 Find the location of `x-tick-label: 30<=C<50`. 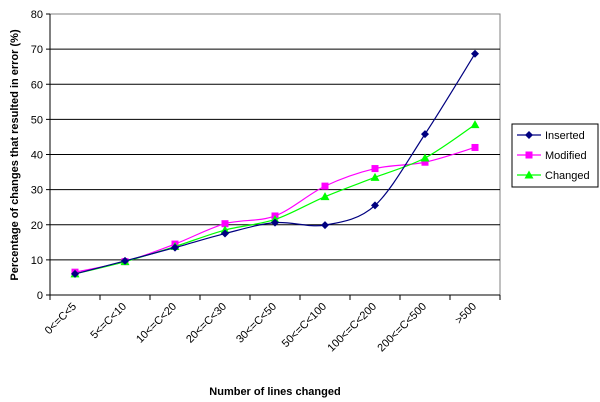

x-tick-label: 30<=C<50 is located at coordinates (256, 323).